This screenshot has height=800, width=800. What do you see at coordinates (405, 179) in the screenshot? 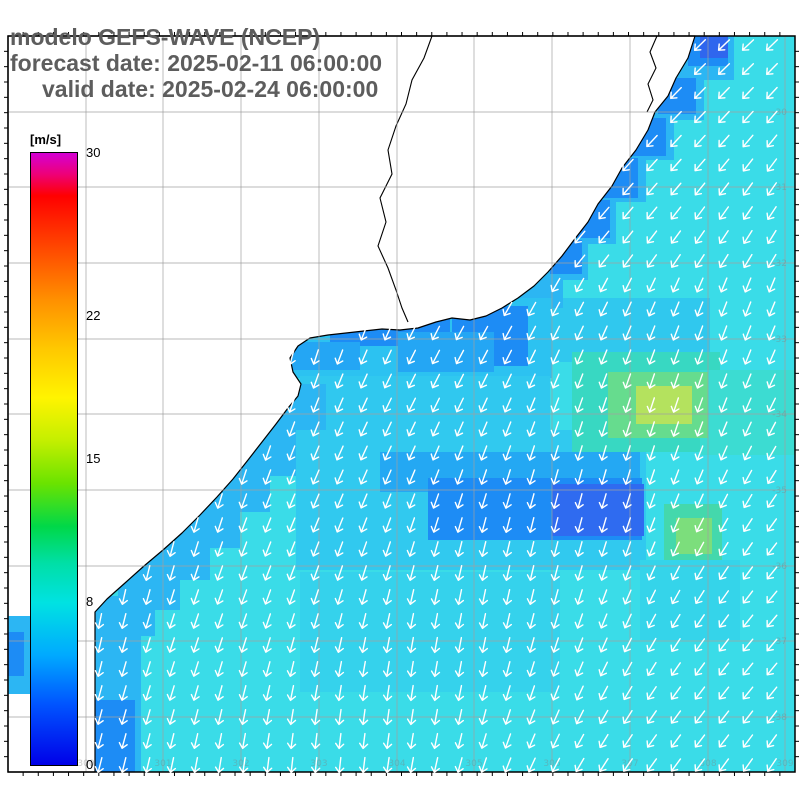
I see `river-line` at bounding box center [405, 179].